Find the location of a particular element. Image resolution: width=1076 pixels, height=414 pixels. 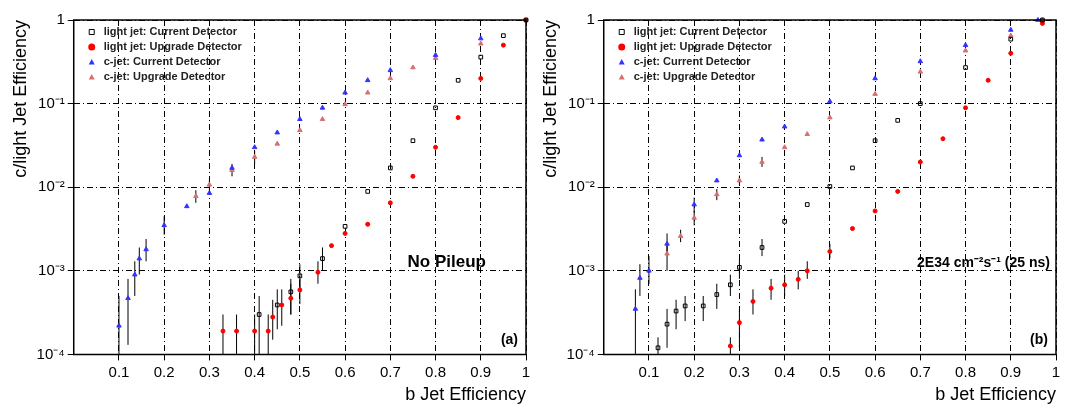

annotation: (b) is located at coordinates (1039, 339).